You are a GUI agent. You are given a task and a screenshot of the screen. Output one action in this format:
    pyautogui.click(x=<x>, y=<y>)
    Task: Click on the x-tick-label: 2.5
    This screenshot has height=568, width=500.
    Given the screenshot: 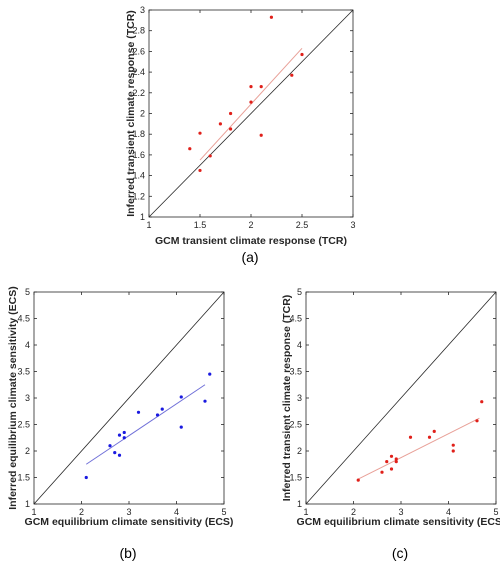 What is the action you would take?
    pyautogui.click(x=302, y=225)
    